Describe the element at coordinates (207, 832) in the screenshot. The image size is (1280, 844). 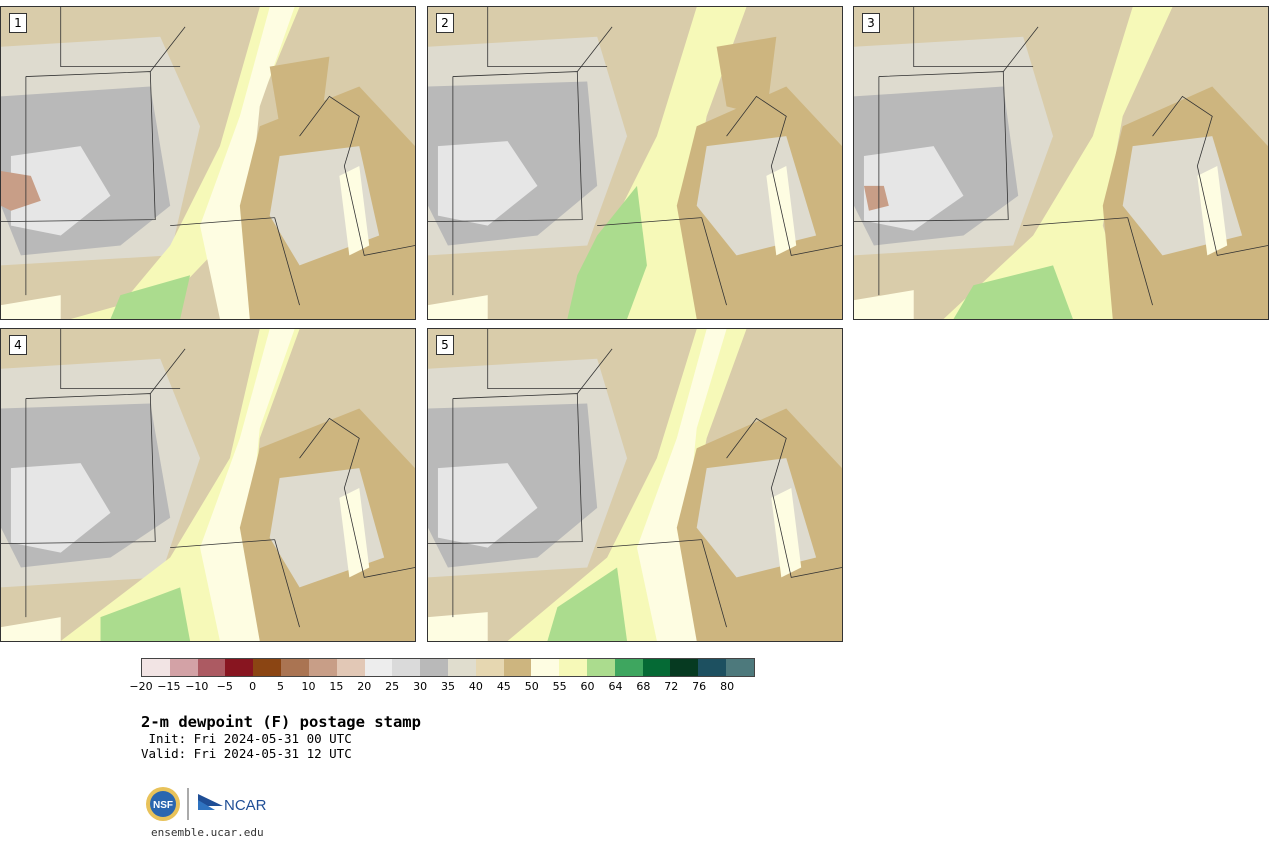
I see `footer-url: ensemble.ucar.edu` at that location.